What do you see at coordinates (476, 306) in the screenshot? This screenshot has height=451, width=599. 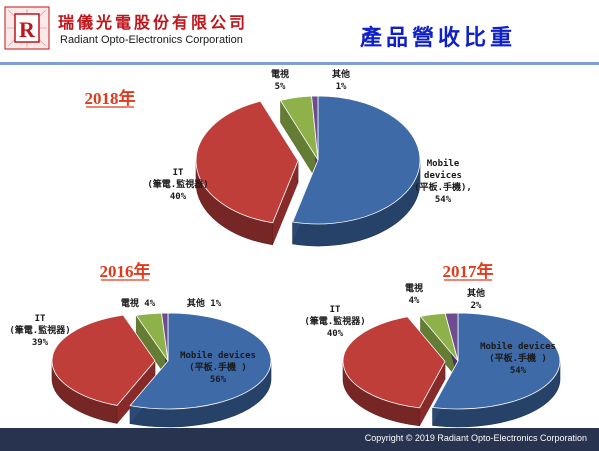 I see `slice-label-line: 2%` at bounding box center [476, 306].